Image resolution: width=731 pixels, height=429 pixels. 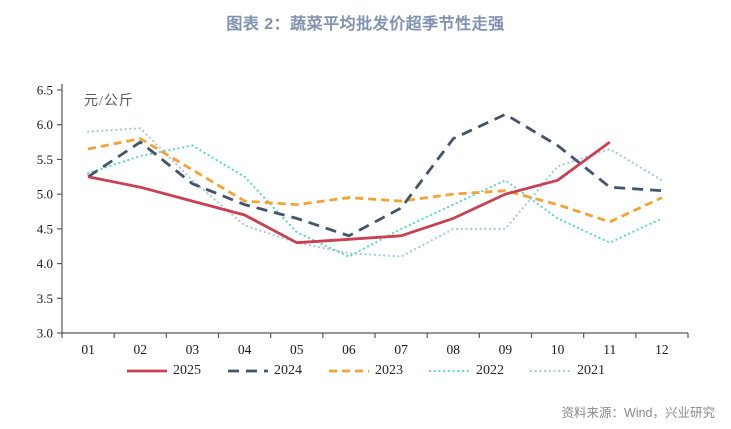 I want to click on legend-item-2021: 2021, so click(x=567, y=371).